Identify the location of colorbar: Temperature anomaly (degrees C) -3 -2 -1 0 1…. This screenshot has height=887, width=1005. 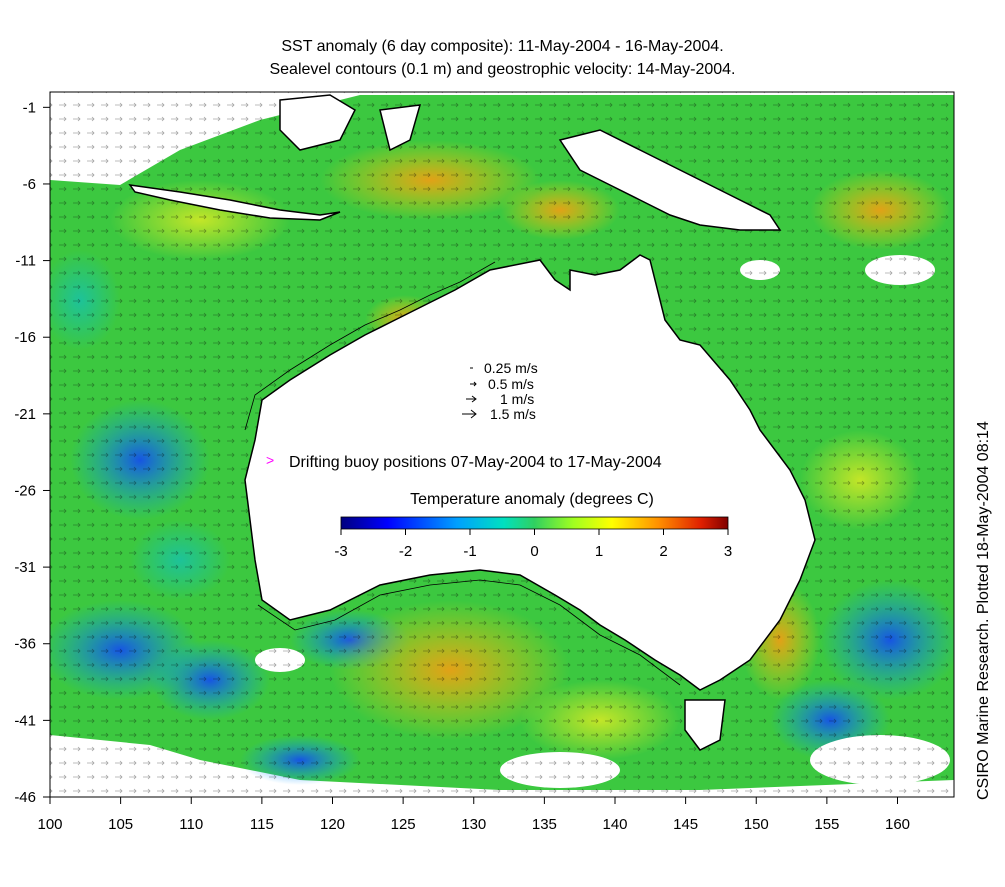
(533, 525).